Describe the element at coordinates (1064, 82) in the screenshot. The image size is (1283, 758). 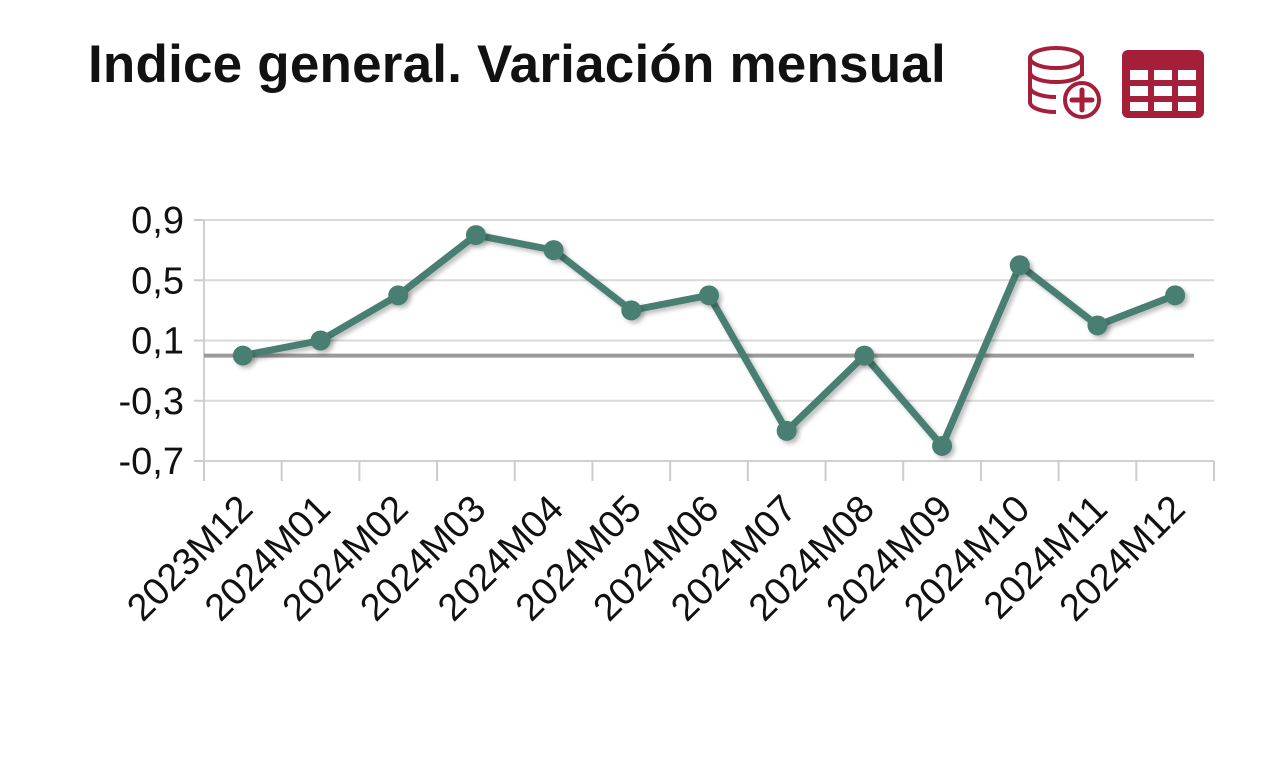
I see `database-add-icon` at that location.